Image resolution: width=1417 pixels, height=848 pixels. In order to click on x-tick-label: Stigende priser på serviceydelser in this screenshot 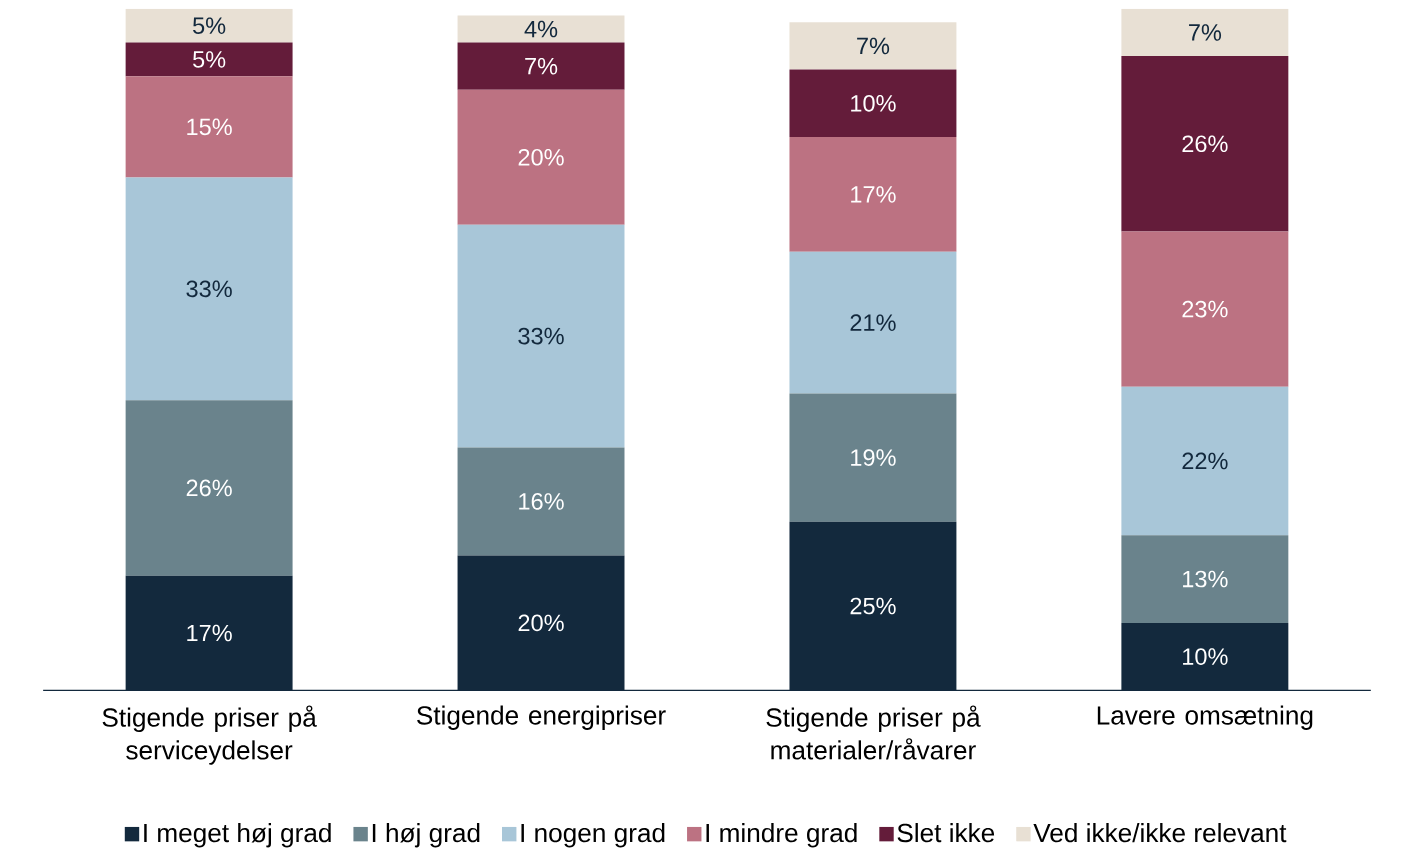, I will do `click(209, 735)`.